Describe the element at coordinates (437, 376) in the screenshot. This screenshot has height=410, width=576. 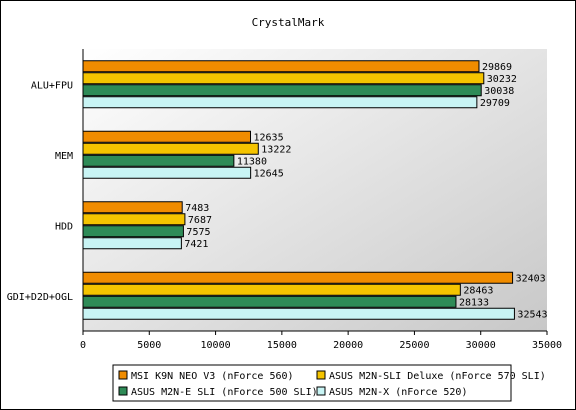
I see `legend-label: ASUS M2N-SLI Deluxe (nForce 570 SLI)` at that location.